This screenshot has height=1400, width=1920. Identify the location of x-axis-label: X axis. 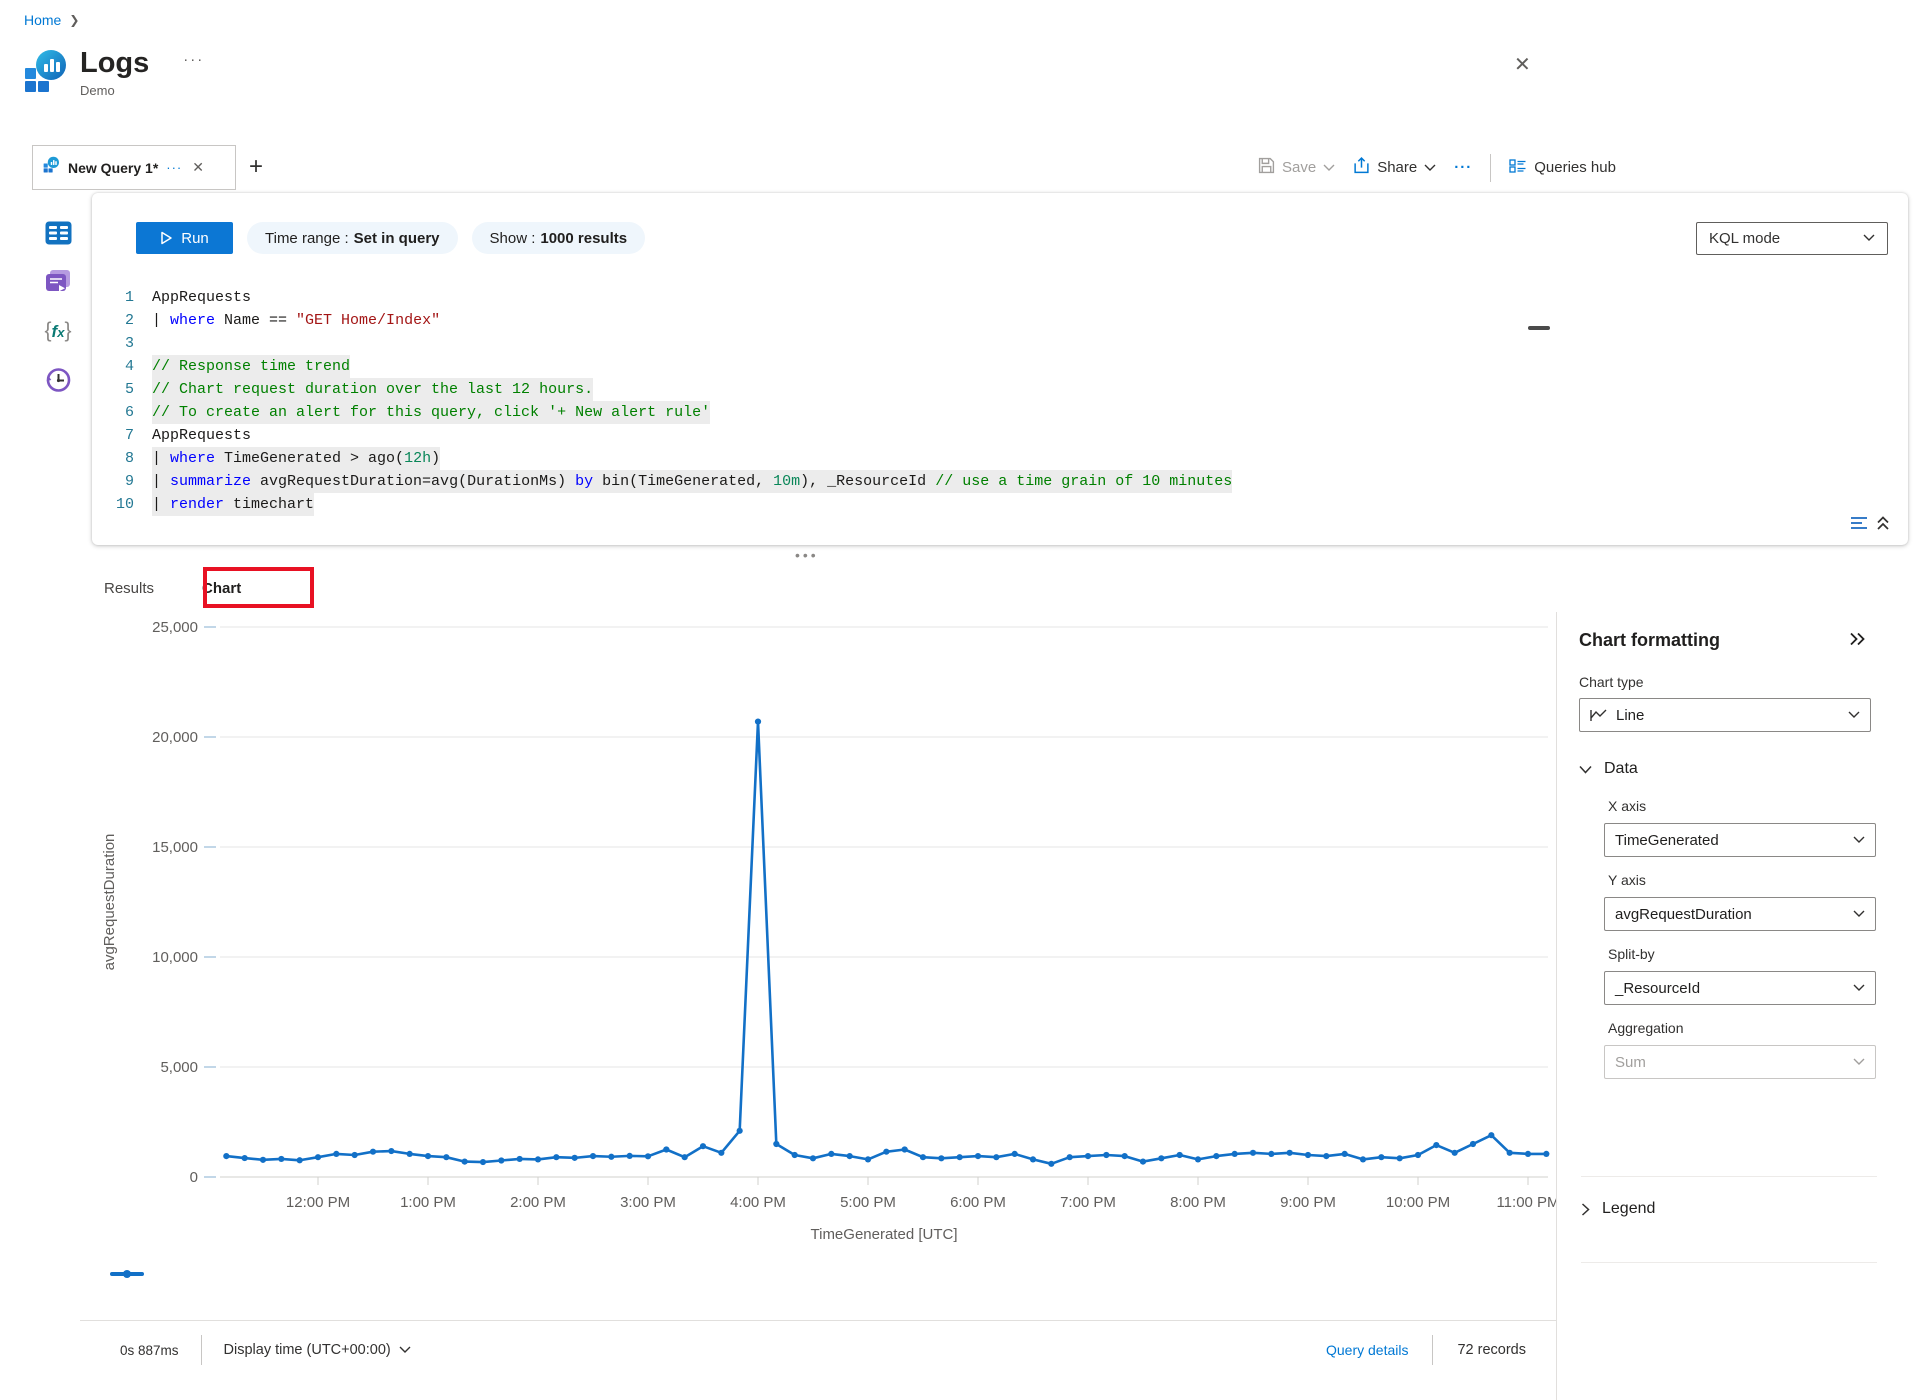
(1627, 806).